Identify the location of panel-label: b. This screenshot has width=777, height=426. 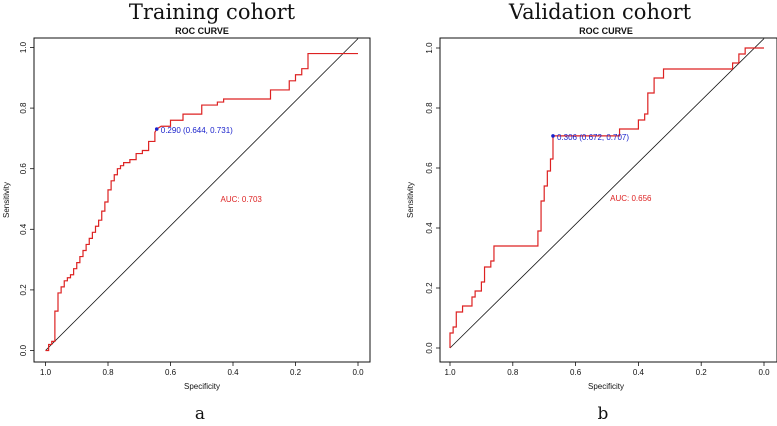
(603, 414).